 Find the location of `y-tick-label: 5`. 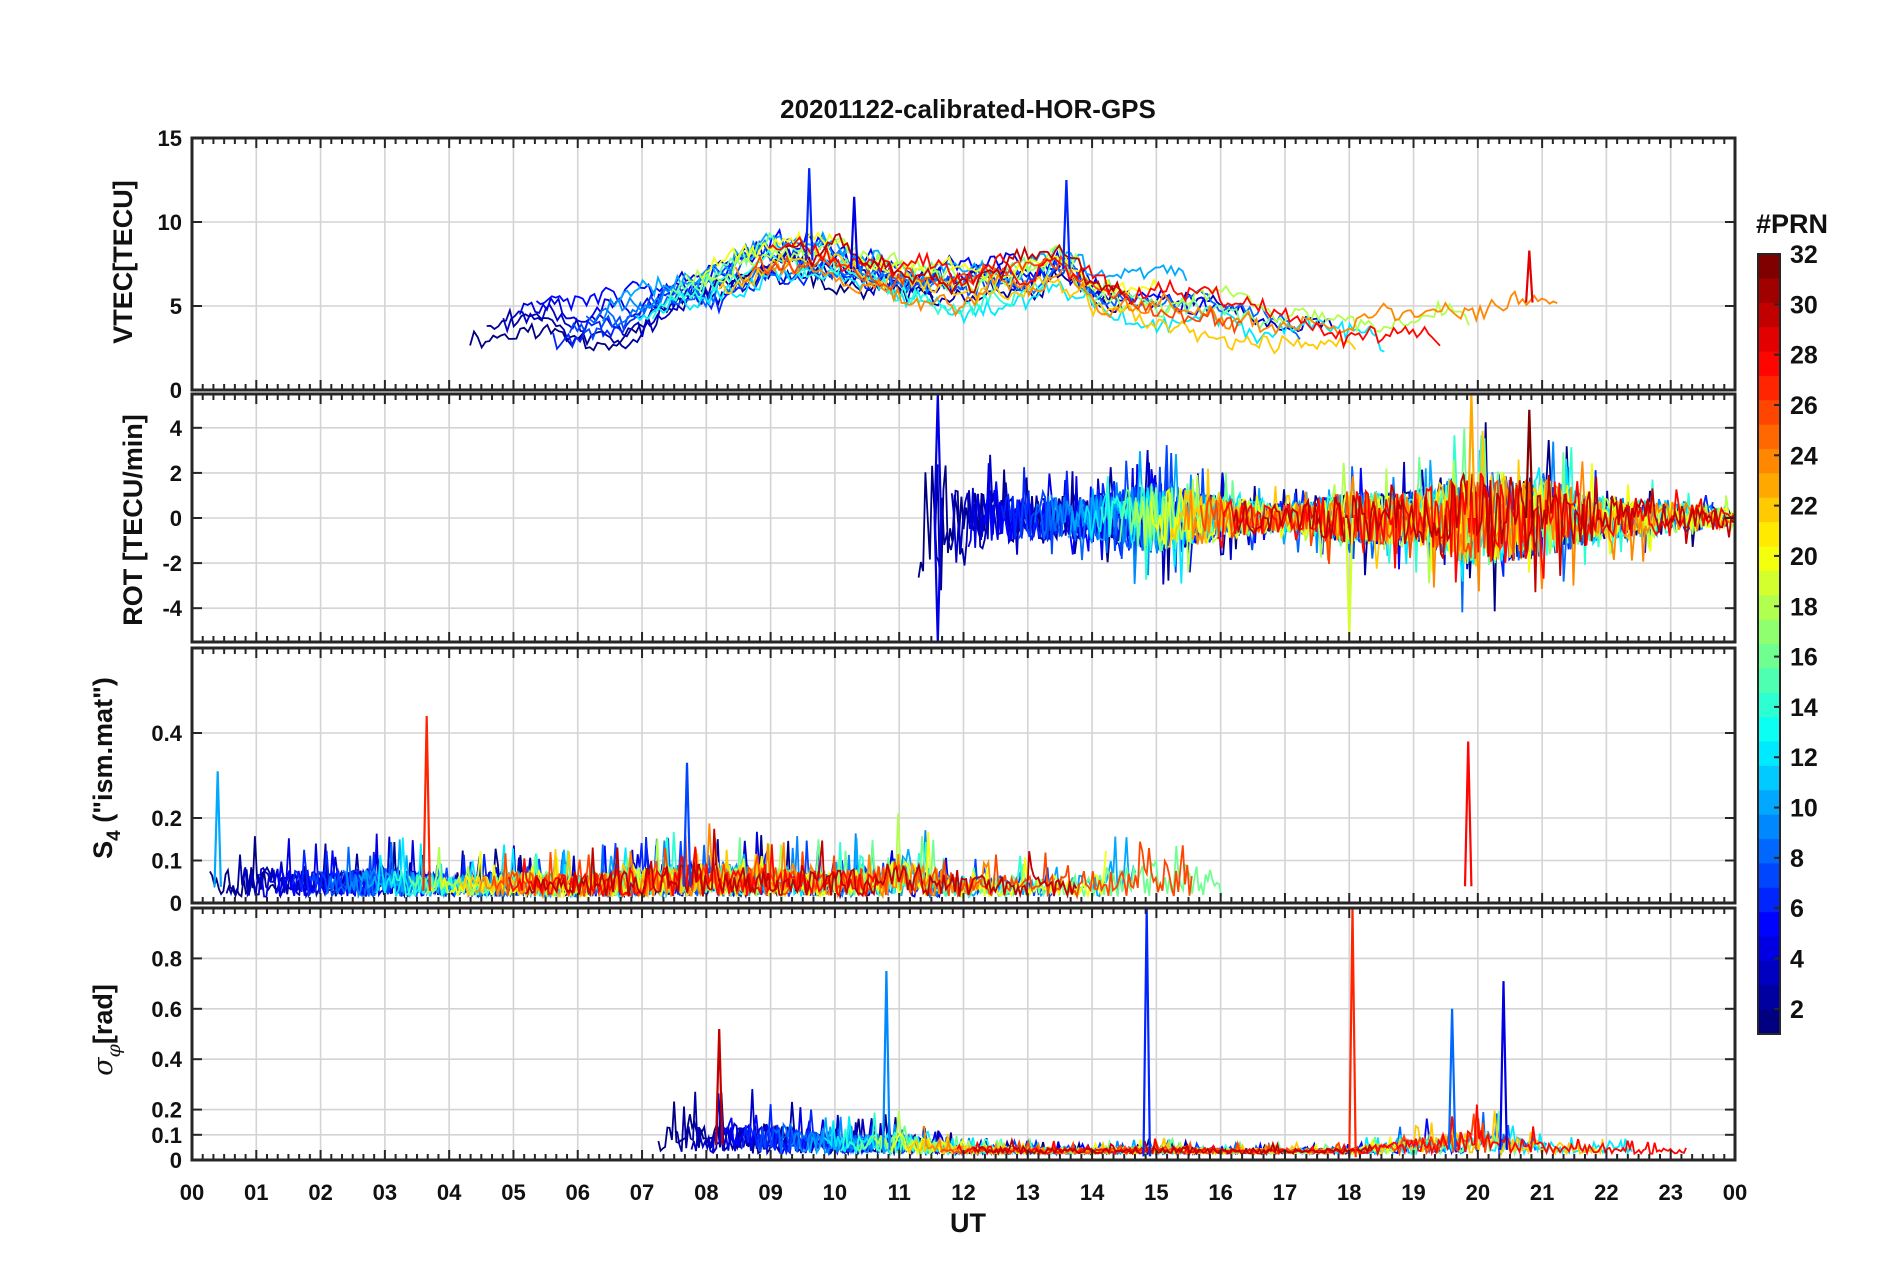

y-tick-label: 5 is located at coordinates (176, 306).